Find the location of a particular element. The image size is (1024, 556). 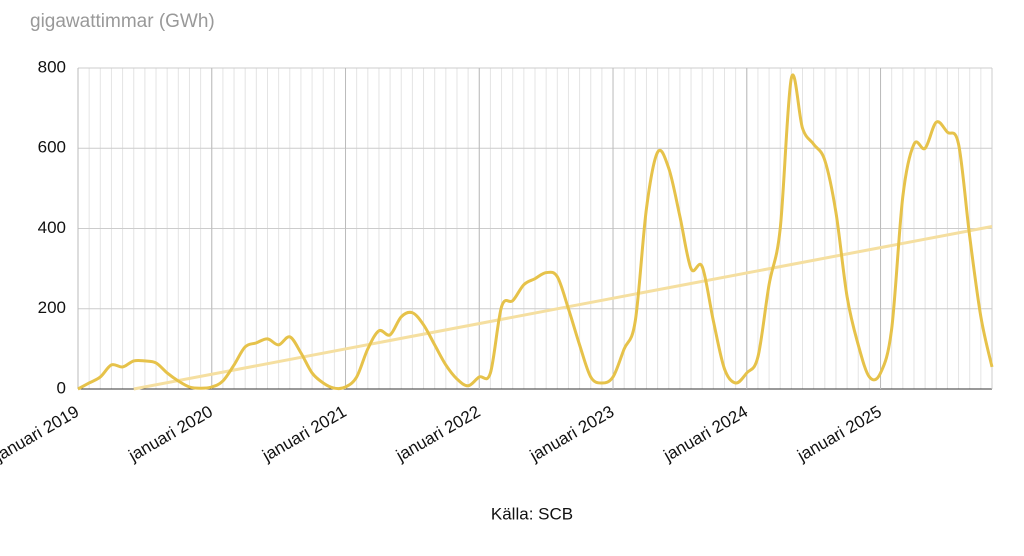

x-tick-label: januari 2024 is located at coordinates (705, 434).